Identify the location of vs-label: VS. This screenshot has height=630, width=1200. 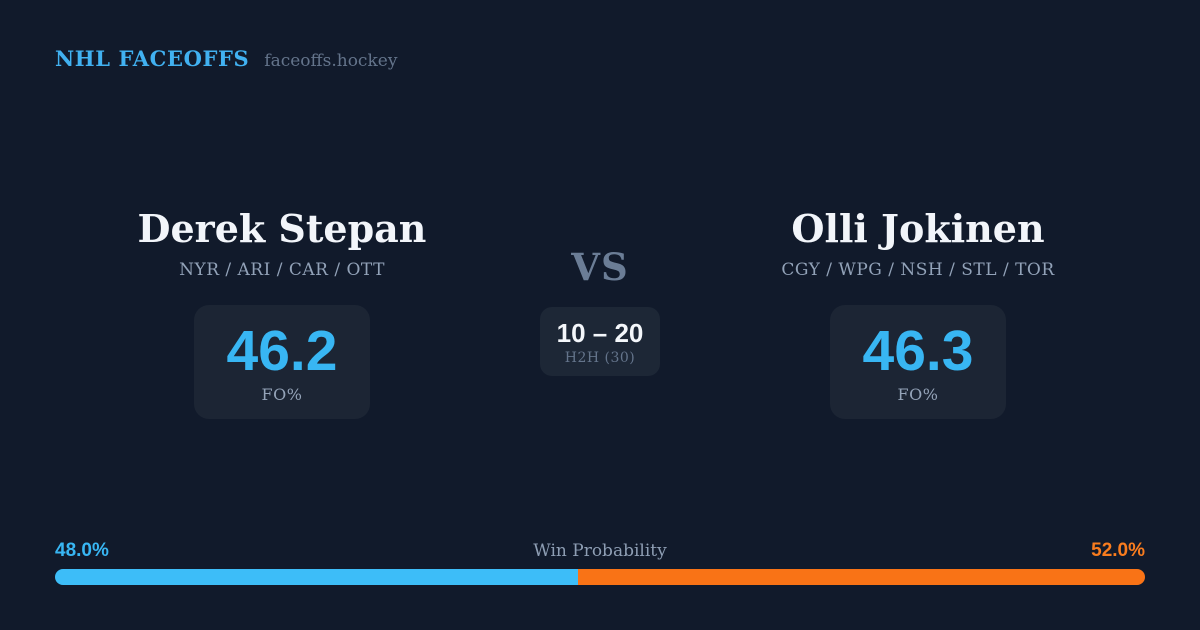
(600, 267).